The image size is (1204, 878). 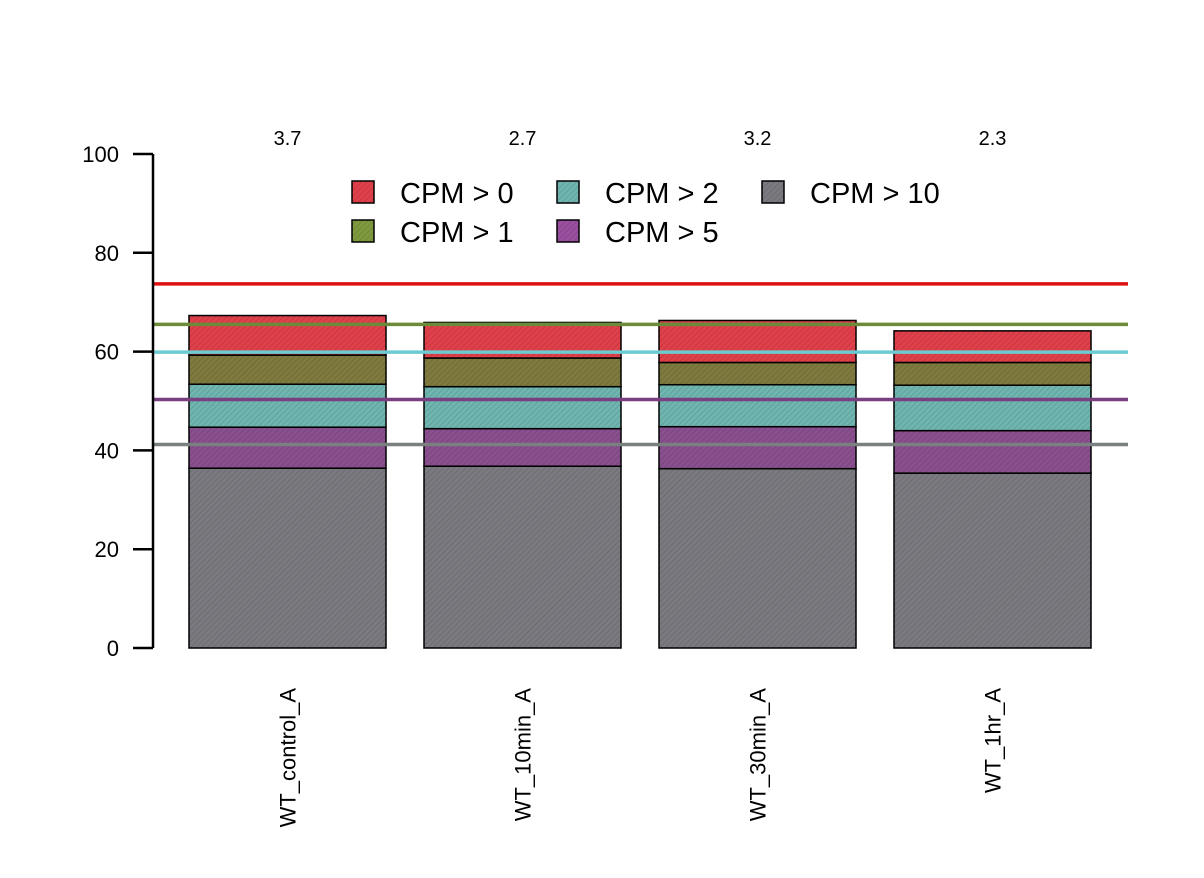 What do you see at coordinates (107, 549) in the screenshot?
I see `y-tick-label: 20` at bounding box center [107, 549].